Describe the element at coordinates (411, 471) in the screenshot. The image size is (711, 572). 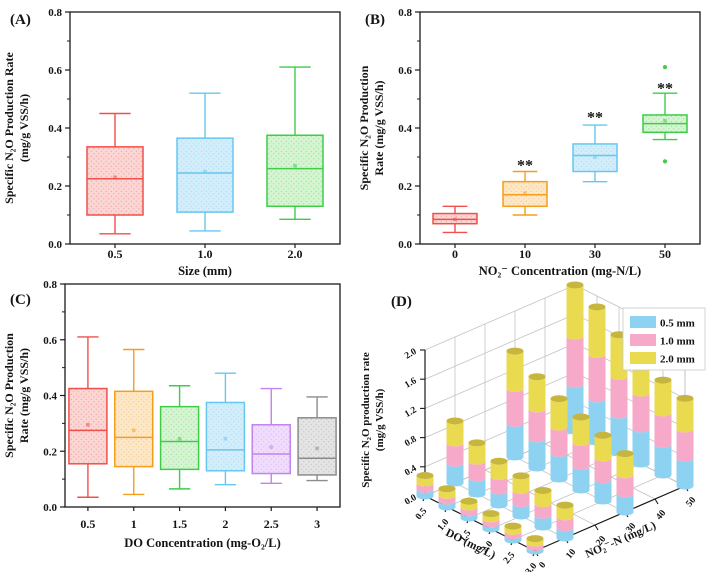
I see `z-tick-label: 0.4` at that location.